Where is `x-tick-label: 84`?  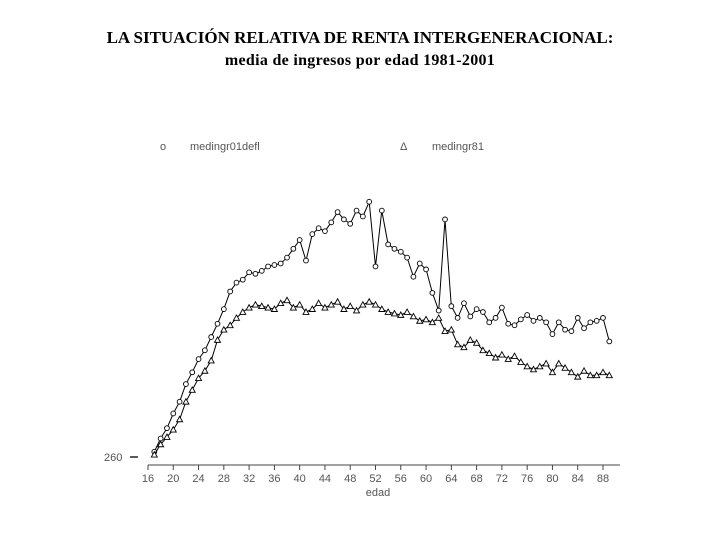 x-tick-label: 84 is located at coordinates (578, 479).